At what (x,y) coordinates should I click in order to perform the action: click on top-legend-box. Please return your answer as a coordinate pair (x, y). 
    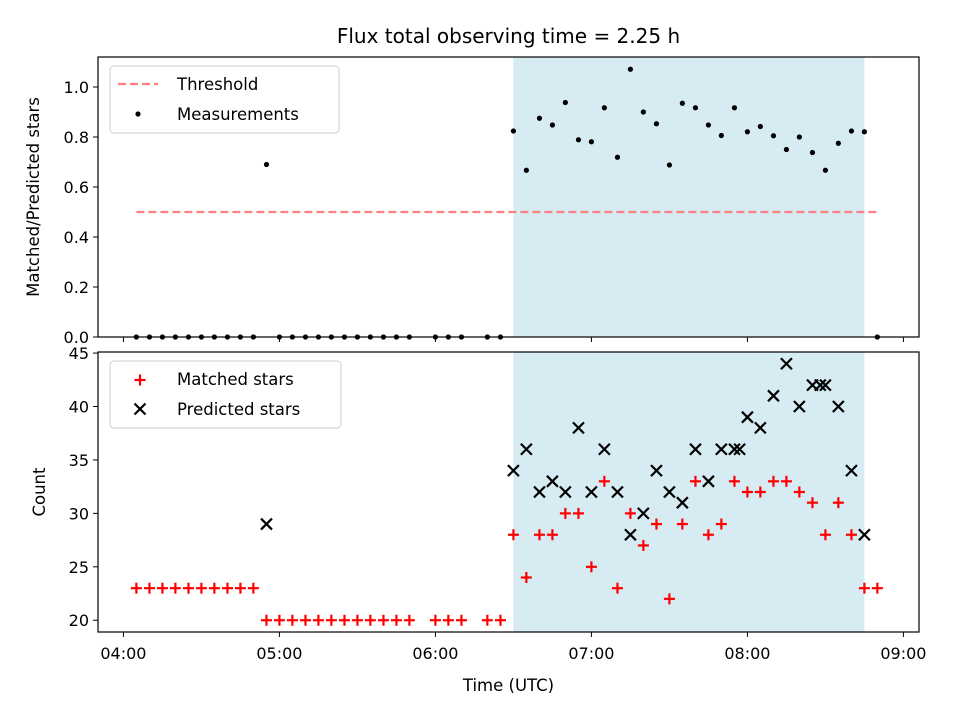
    Looking at the image, I should click on (224, 99).